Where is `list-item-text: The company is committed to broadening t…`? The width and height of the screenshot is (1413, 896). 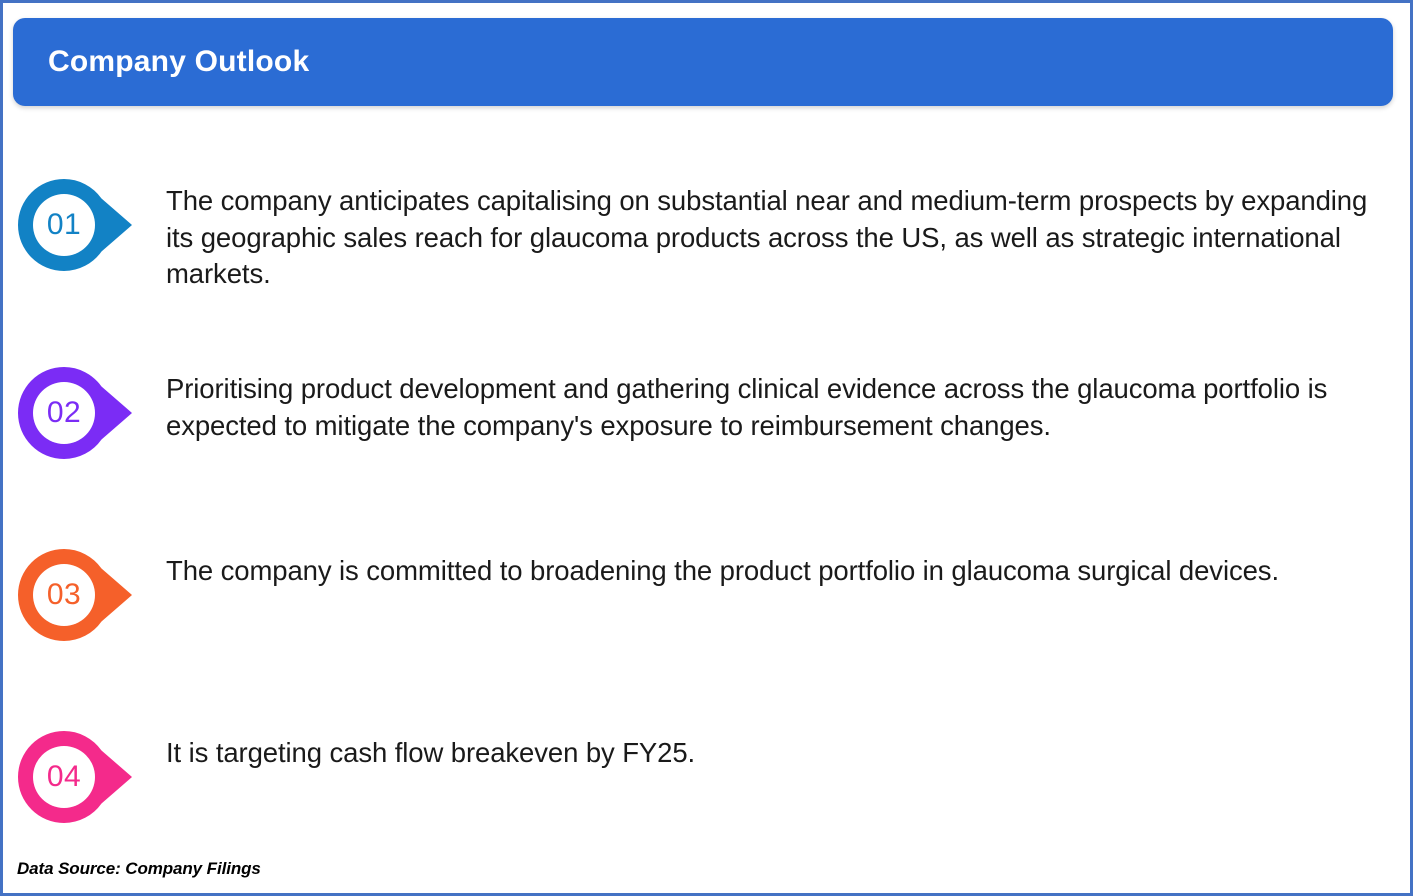 list-item-text: The company is committed to broadening t… is located at coordinates (722, 570).